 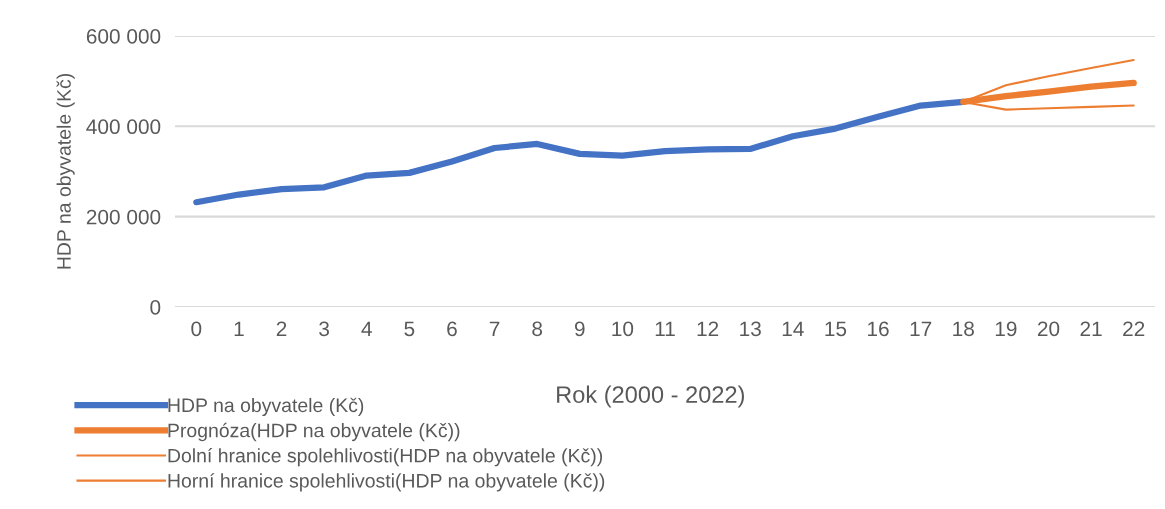 I want to click on x-tick-label: 12, so click(x=708, y=328).